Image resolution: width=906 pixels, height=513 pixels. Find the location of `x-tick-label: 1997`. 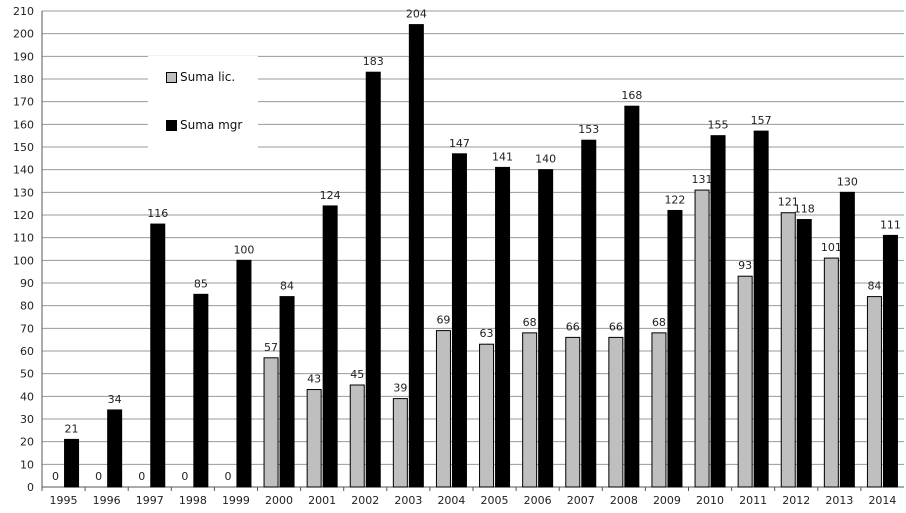

x-tick-label: 1997 is located at coordinates (150, 500).